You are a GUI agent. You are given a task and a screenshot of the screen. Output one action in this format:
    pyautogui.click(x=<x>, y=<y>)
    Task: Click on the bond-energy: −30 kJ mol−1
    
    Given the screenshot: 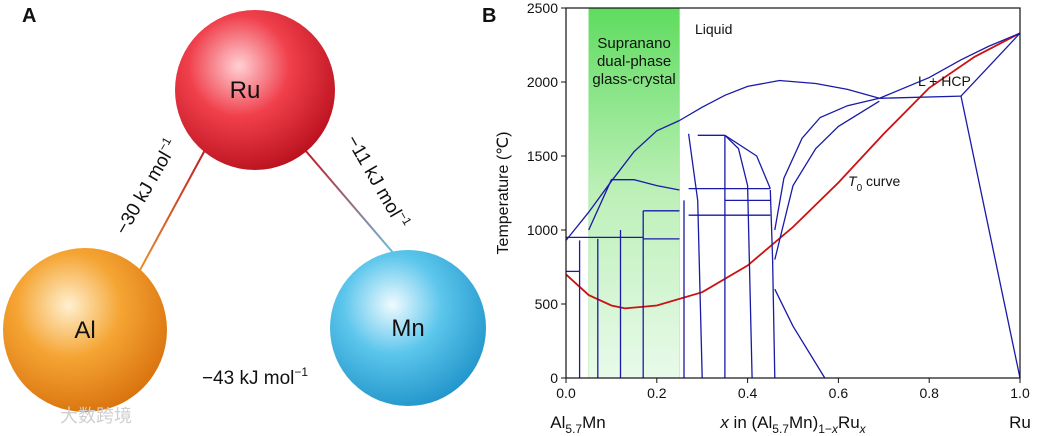 What is the action you would take?
    pyautogui.click(x=146, y=186)
    